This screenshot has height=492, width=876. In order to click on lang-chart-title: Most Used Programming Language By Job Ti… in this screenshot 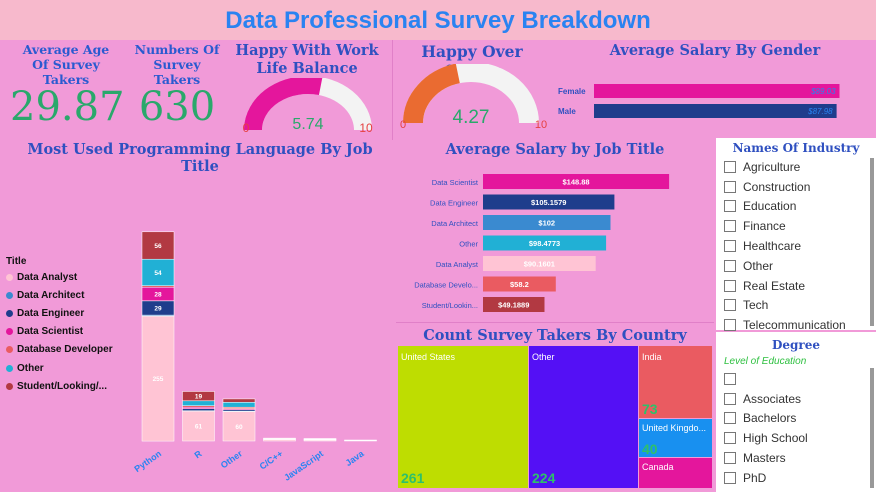, I will do `click(200, 158)`.